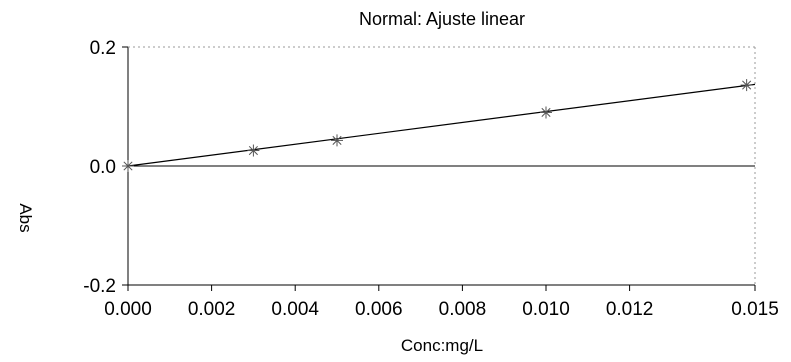 This screenshot has height=362, width=791. Describe the element at coordinates (103, 167) in the screenshot. I see `y-tick-label: 0.0` at that location.